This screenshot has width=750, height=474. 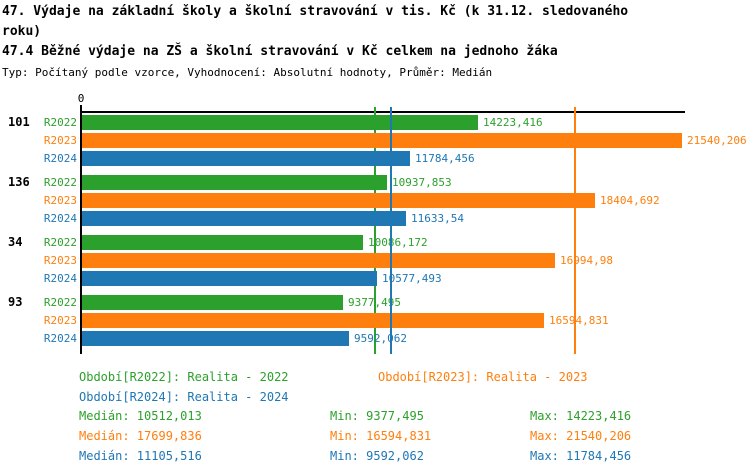 I want to click on group-label: 93, so click(x=15, y=302).